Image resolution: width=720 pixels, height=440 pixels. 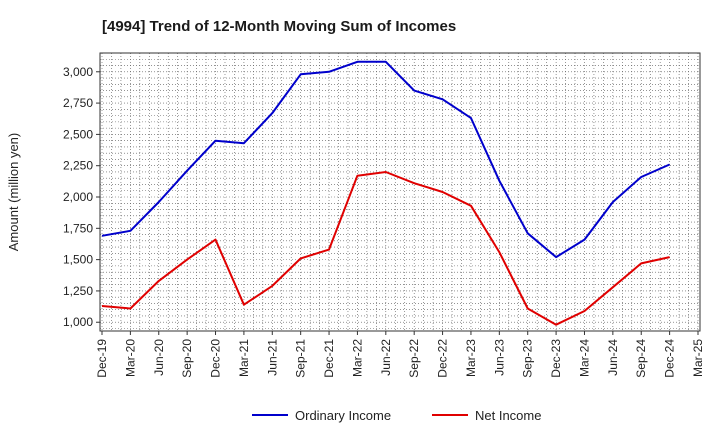 What do you see at coordinates (343, 415) in the screenshot?
I see `legend-label: Ordinary Income` at bounding box center [343, 415].